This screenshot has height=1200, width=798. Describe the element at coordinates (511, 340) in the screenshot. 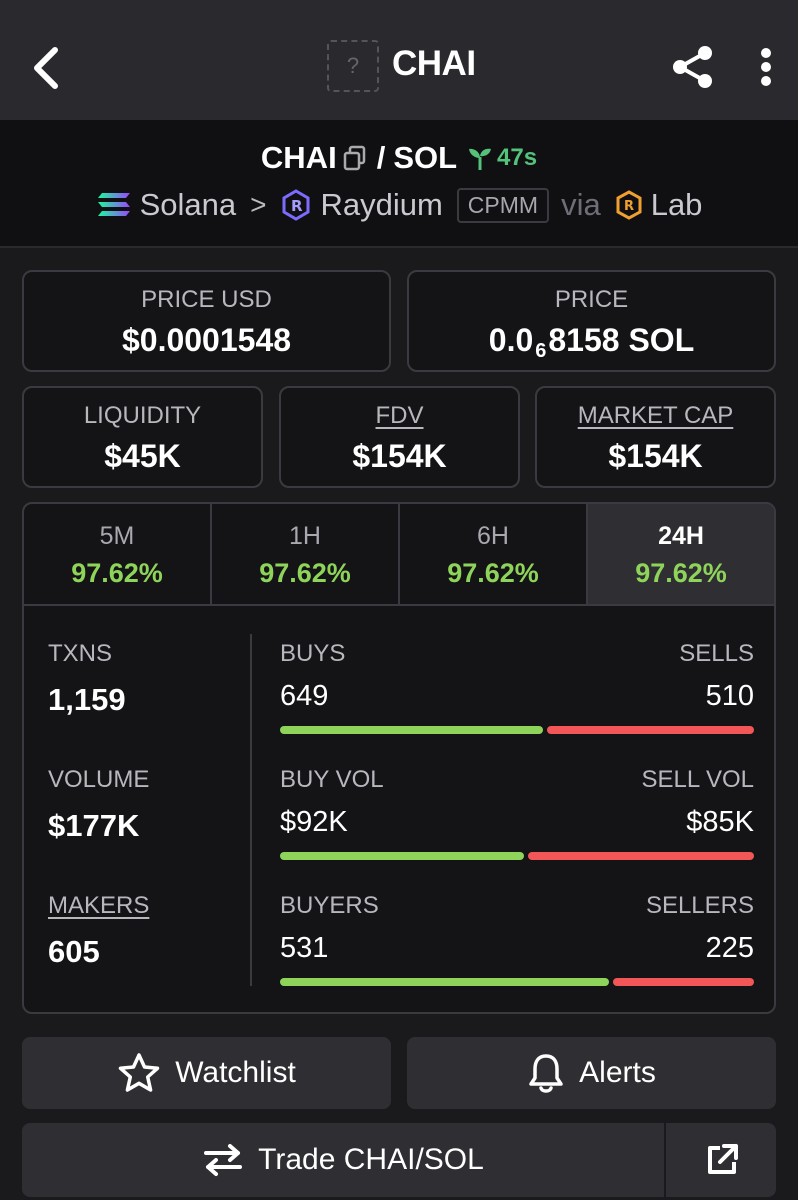

I see `price-prefix: 0.0` at that location.